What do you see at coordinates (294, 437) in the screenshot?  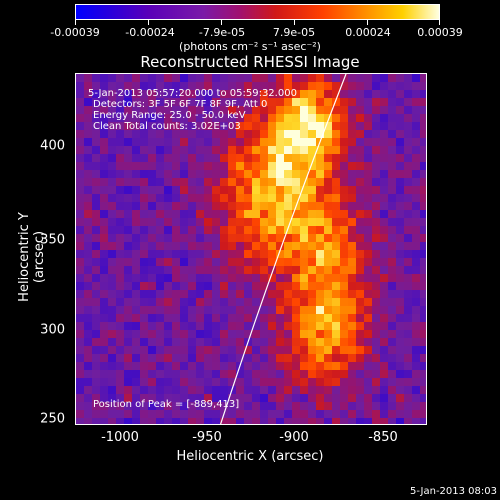 I see `x-tick-label: -900` at bounding box center [294, 437].